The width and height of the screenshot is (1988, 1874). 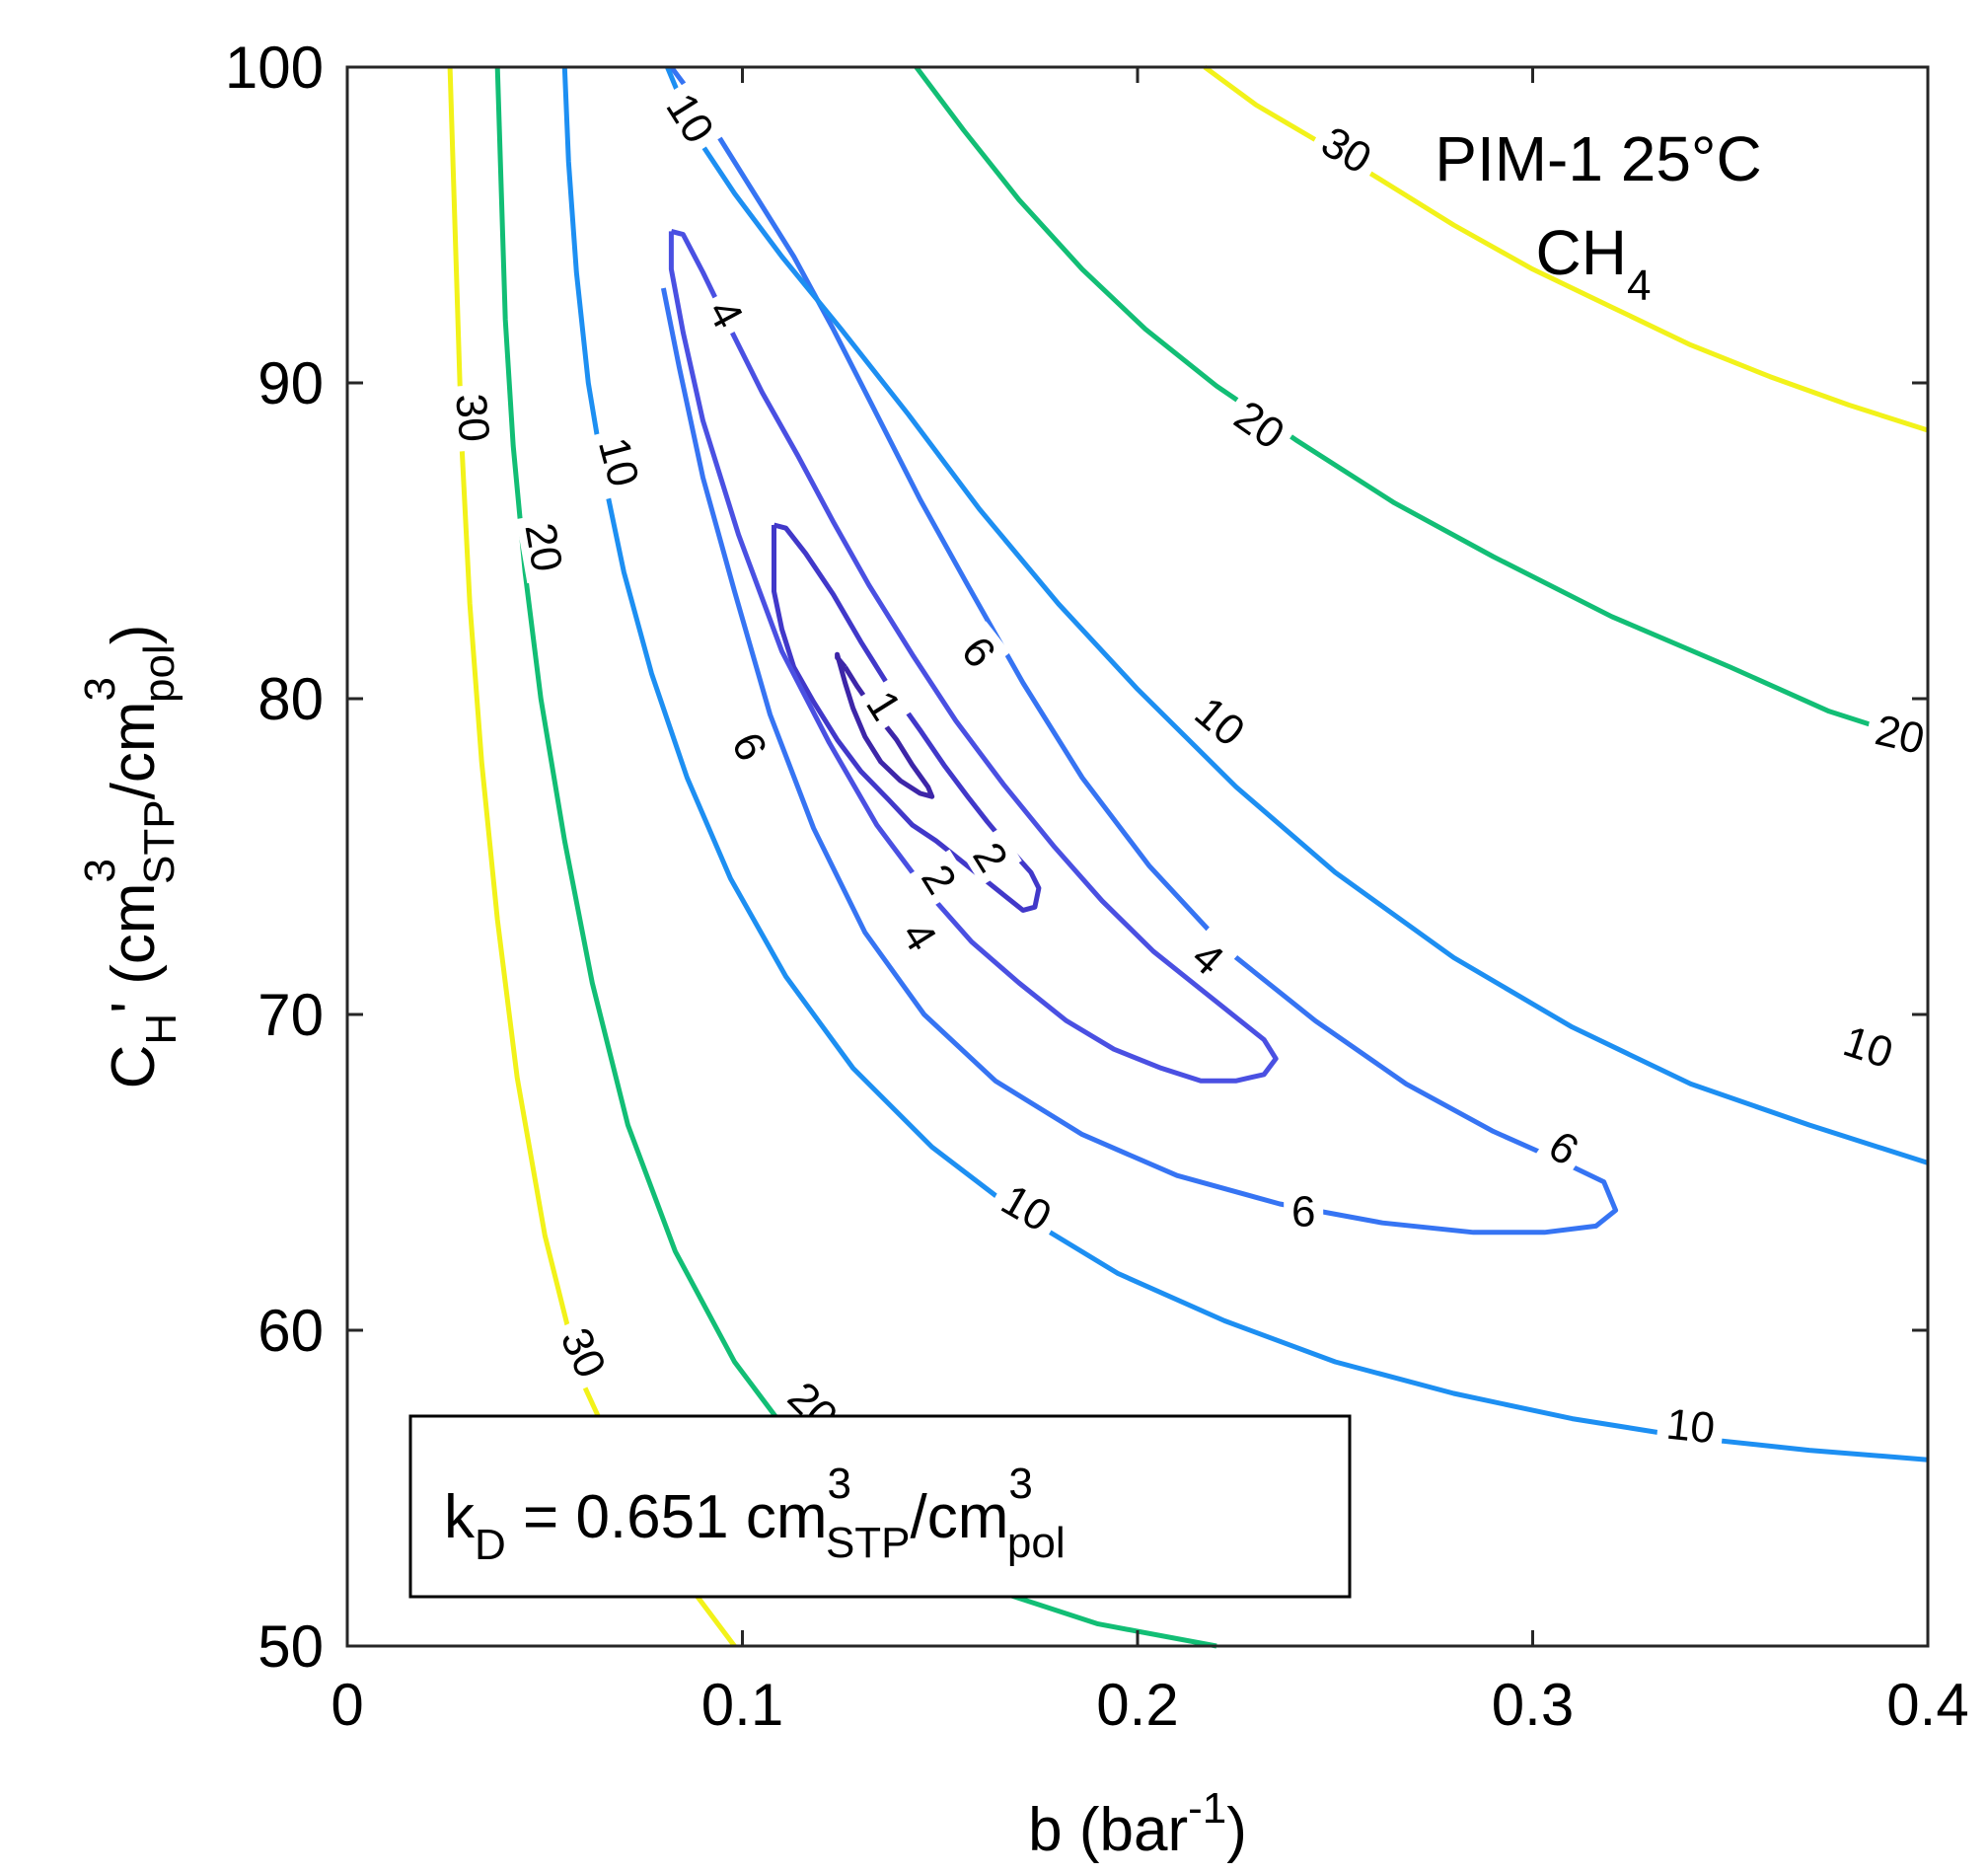 What do you see at coordinates (1137, 1705) in the screenshot?
I see `x-tick-label: 0.2` at bounding box center [1137, 1705].